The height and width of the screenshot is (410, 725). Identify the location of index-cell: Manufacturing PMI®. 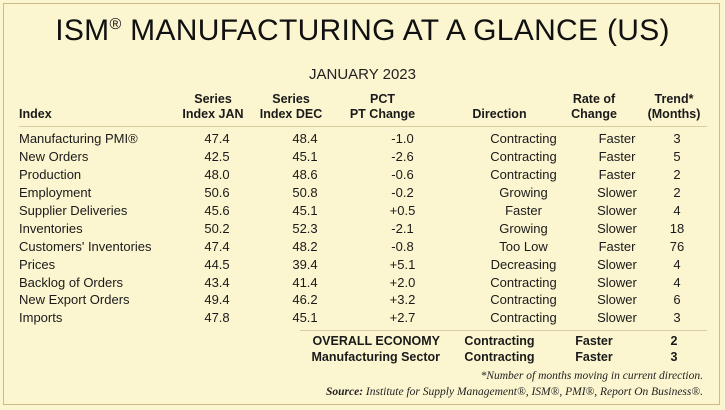
(78, 139).